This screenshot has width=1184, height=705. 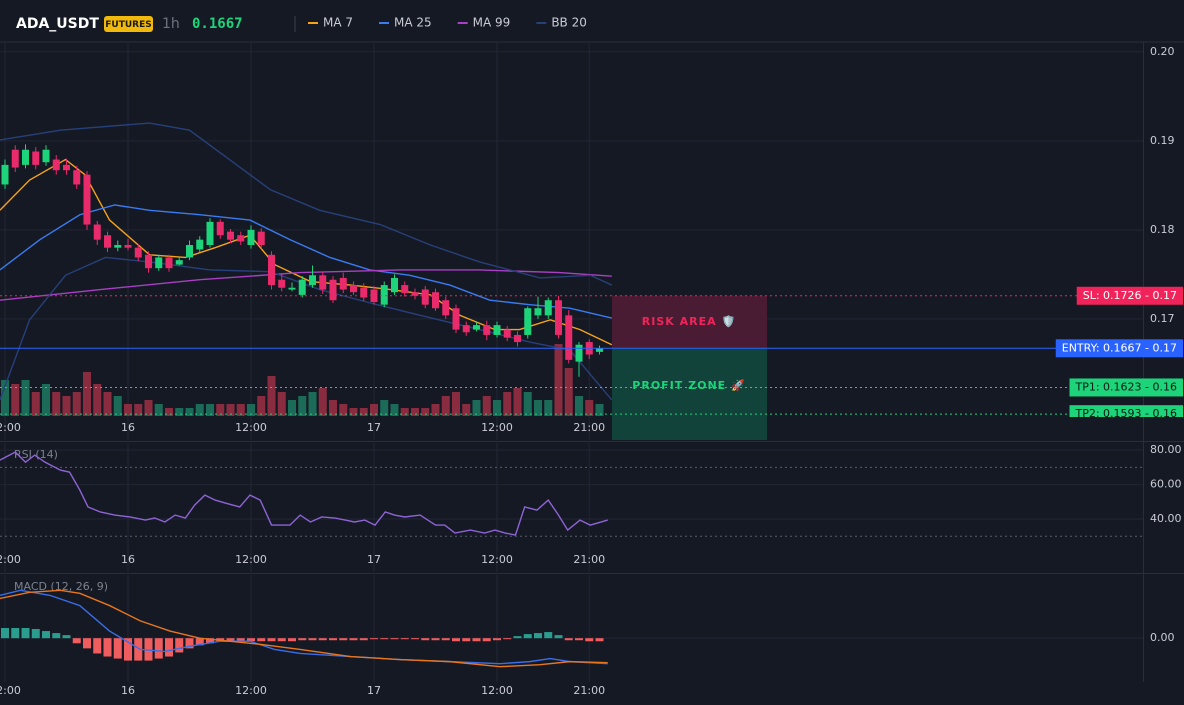 I want to click on symbol: ADA_USDT, so click(x=57, y=24).